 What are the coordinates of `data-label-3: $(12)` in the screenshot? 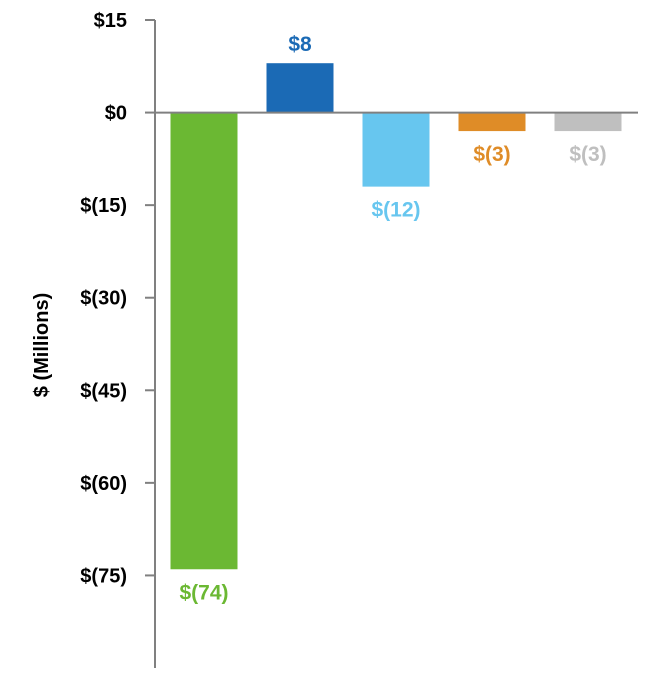 It's located at (395, 210).